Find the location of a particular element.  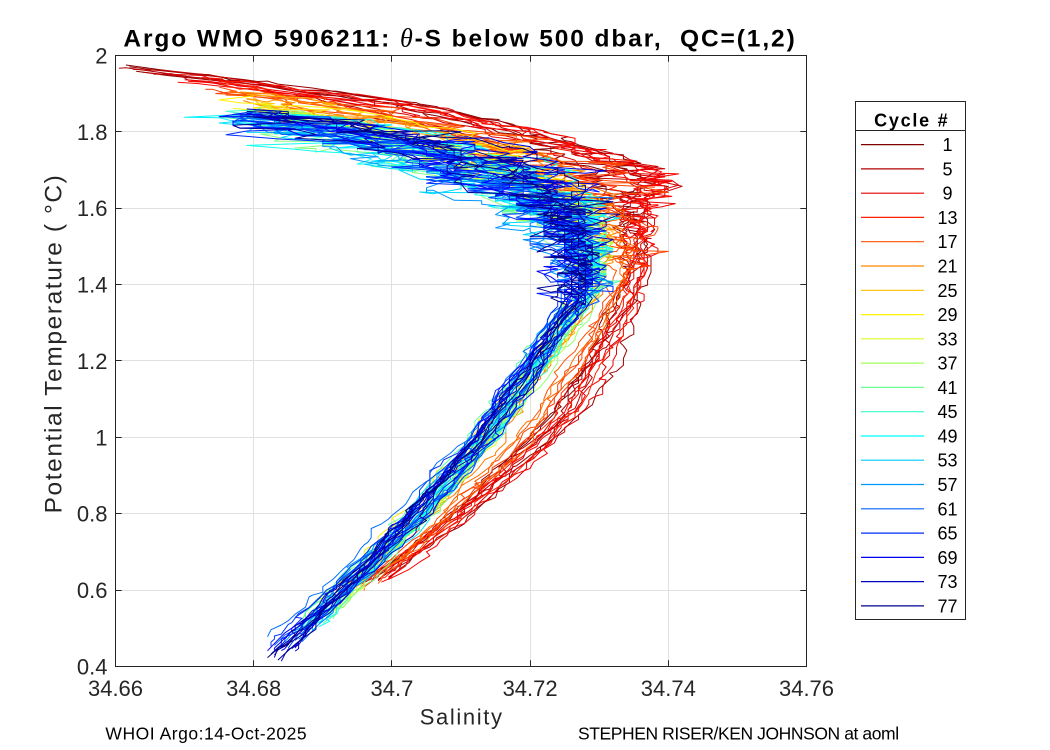

svg-text: 1.4 is located at coordinates (92, 285).